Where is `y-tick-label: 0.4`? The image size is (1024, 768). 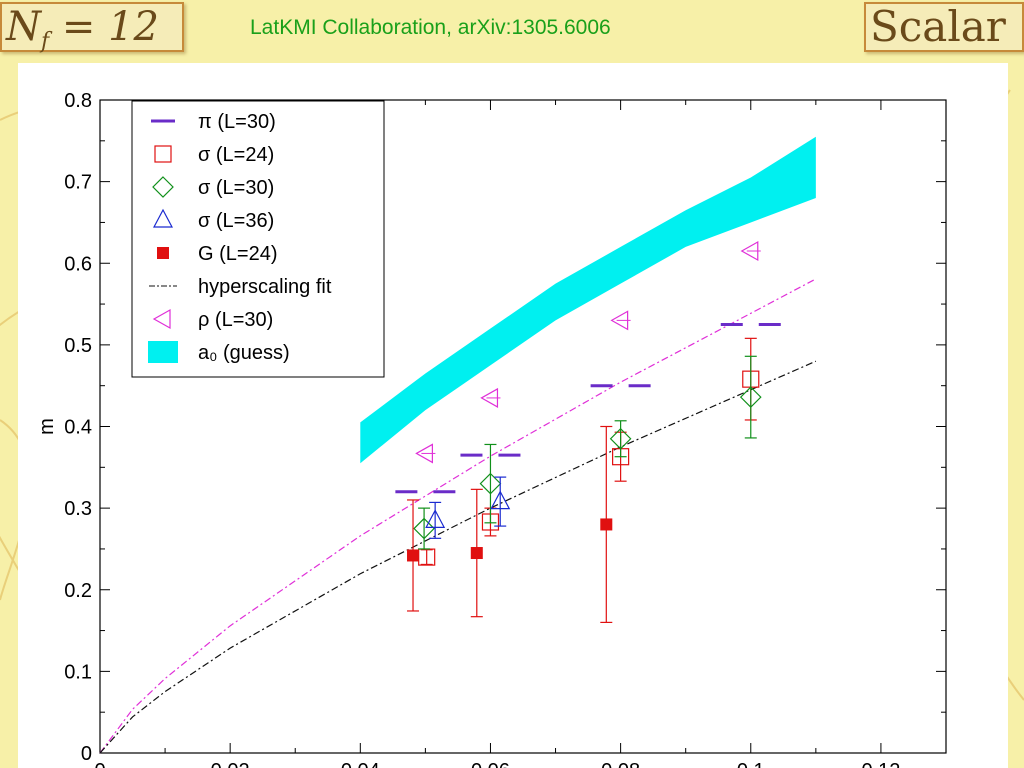 y-tick-label: 0.4 is located at coordinates (78, 428).